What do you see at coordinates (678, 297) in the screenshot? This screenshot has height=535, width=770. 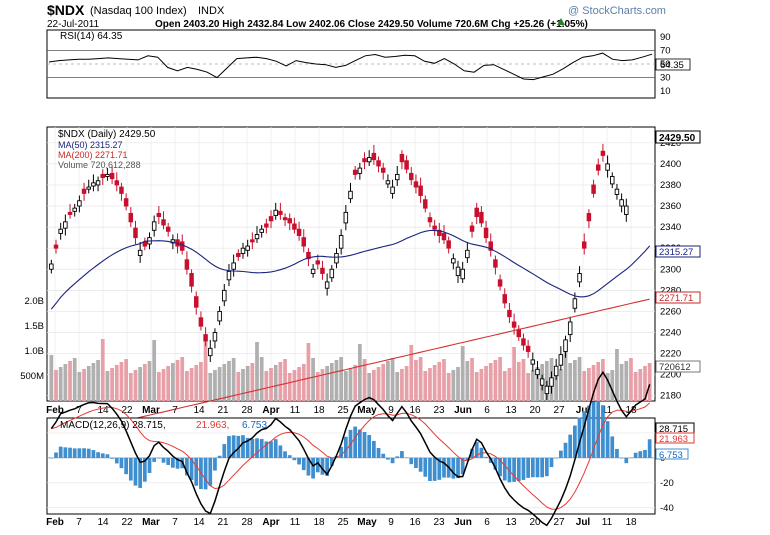 I see `ma200-value-box` at bounding box center [678, 297].